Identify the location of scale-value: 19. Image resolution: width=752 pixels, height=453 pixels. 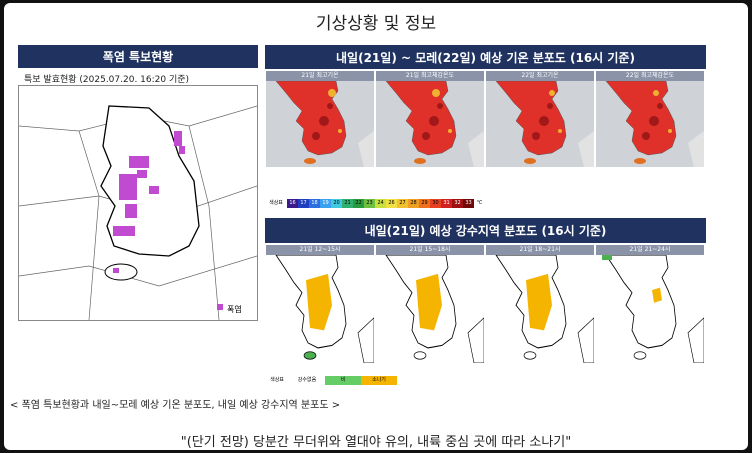
(325, 203).